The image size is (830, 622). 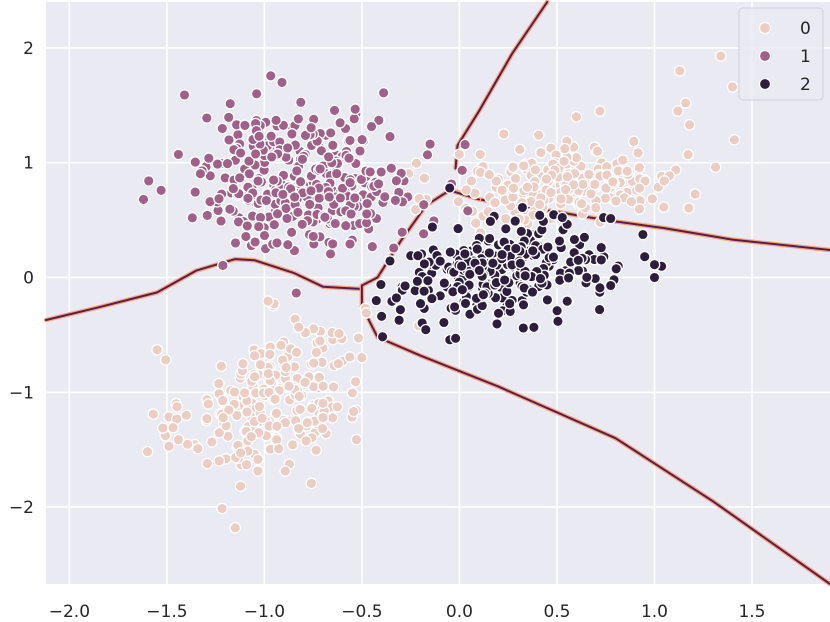 I want to click on legend-label-2: 2, so click(x=805, y=85).